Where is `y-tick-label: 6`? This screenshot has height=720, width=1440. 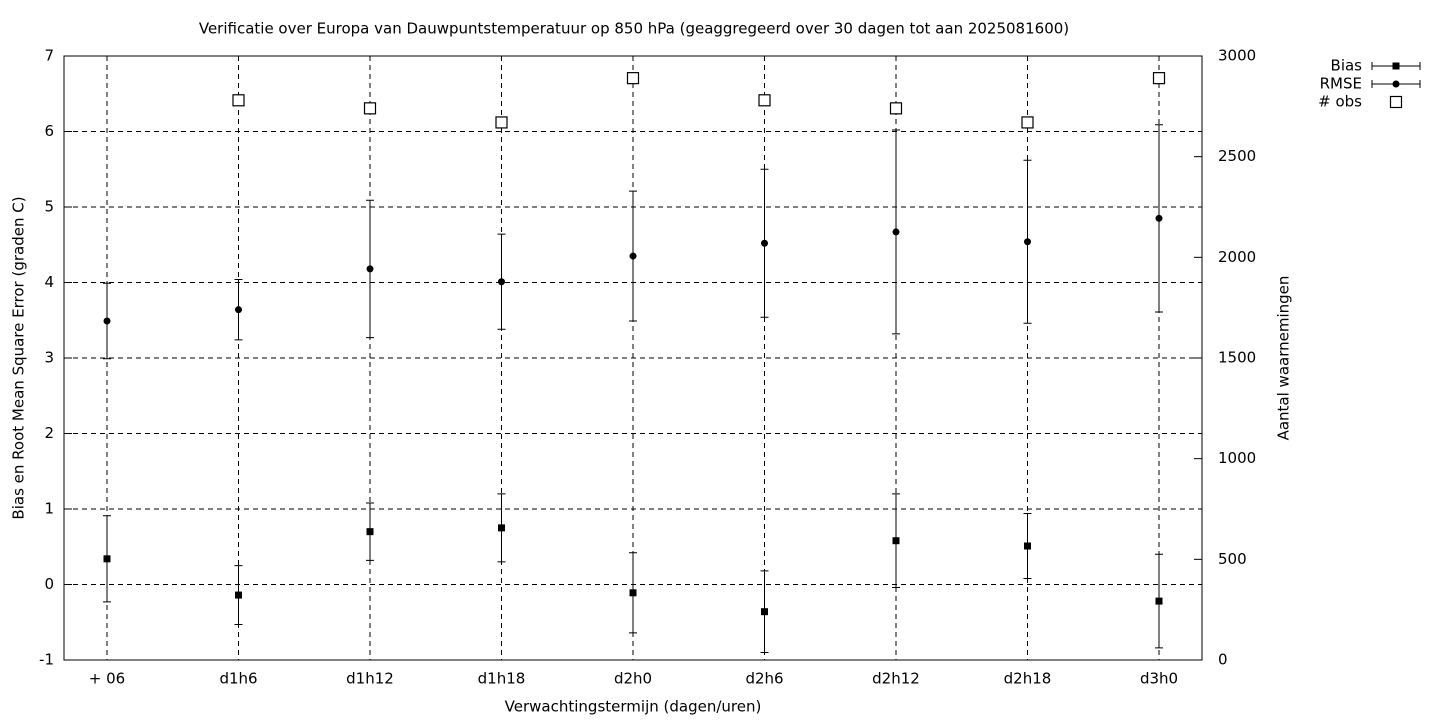 y-tick-label: 6 is located at coordinates (49, 131).